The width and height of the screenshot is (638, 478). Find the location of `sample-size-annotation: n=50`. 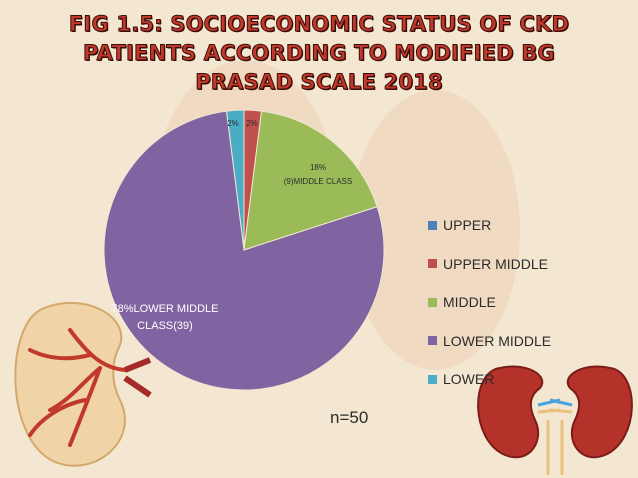

sample-size-annotation: n=50 is located at coordinates (349, 417).